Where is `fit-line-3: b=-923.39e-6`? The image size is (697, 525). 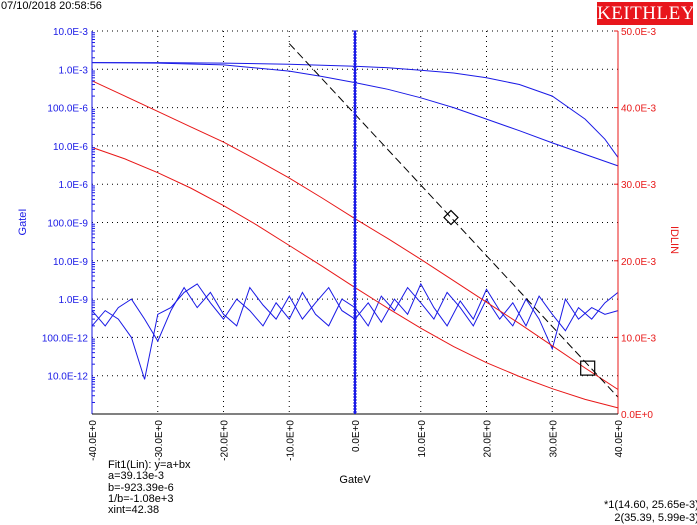
fit-line-3: b=-923.39e-6 is located at coordinates (141, 487).